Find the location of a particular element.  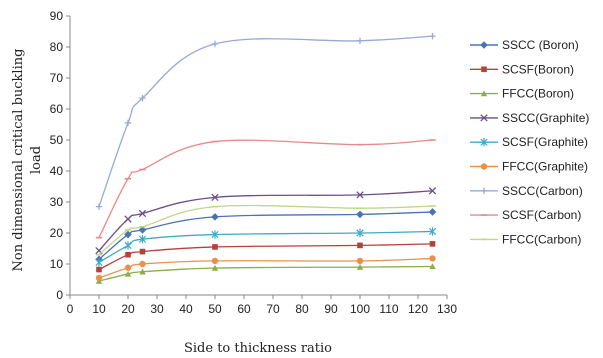

x-axis-ticks: 0 10 20 30 40 50 60 70 80 90 100 110 120 130 is located at coordinates (262, 305).